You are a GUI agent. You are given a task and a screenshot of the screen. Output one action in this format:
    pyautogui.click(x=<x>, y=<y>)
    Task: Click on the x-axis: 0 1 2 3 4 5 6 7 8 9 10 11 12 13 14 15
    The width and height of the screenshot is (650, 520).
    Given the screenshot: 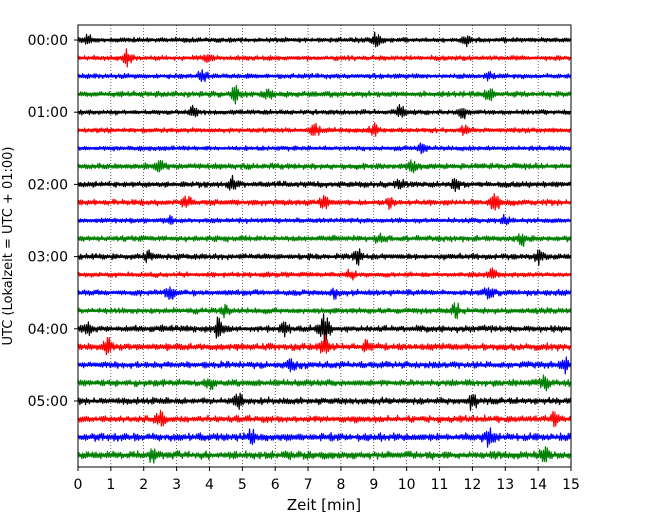 What is the action you would take?
    pyautogui.click(x=327, y=480)
    